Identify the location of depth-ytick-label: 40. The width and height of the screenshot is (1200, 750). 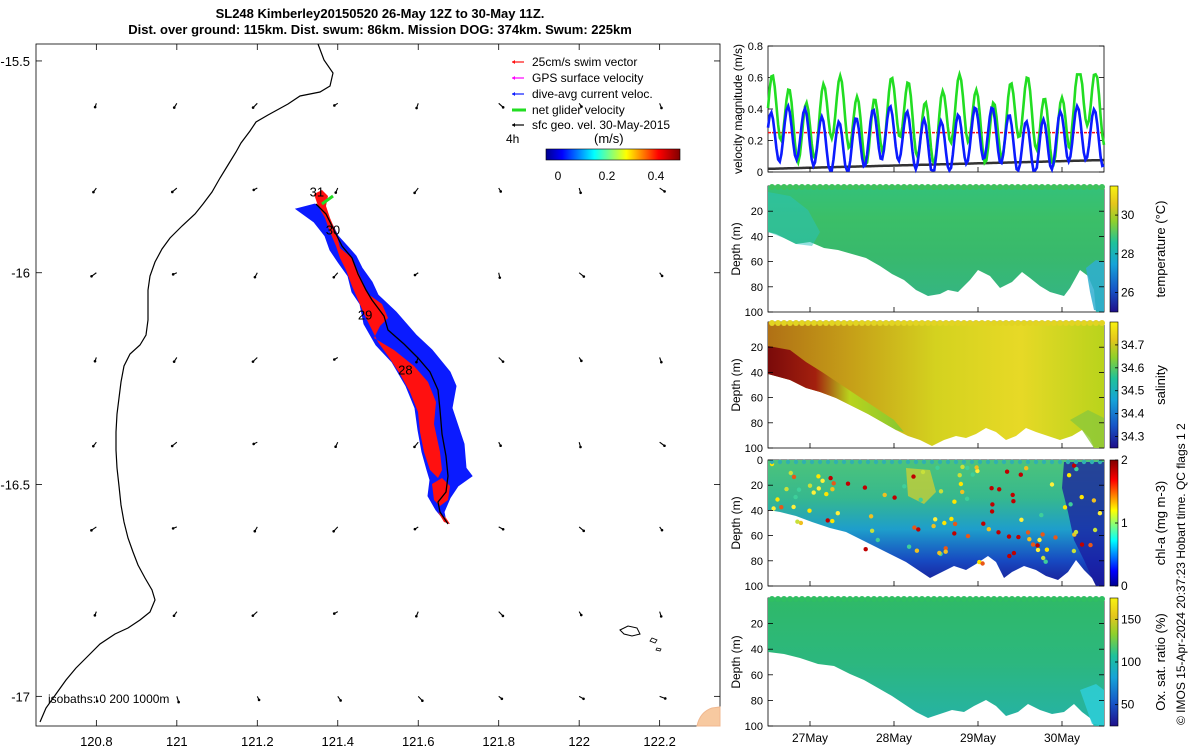
(757, 373).